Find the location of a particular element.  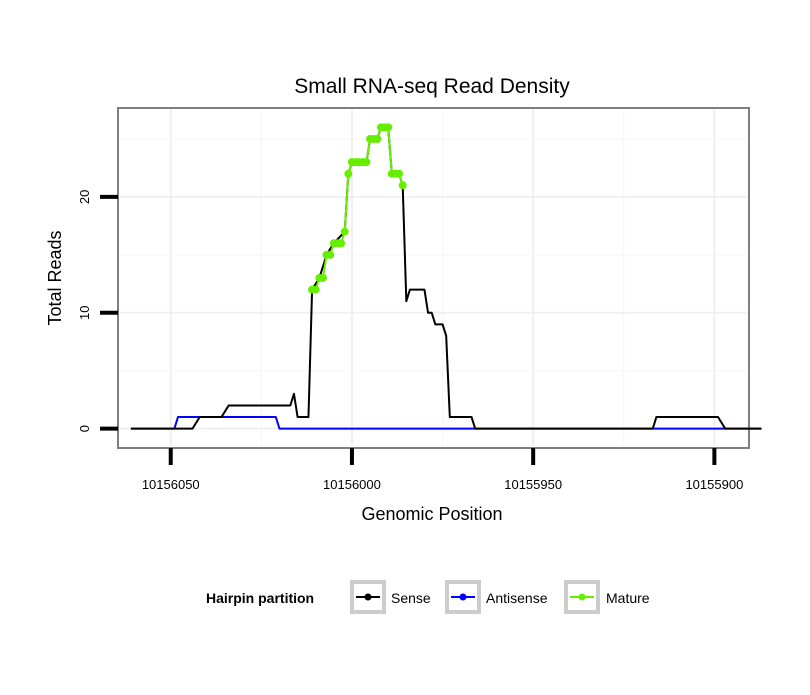

x-axis-title: Genomic Position is located at coordinates (431, 514).